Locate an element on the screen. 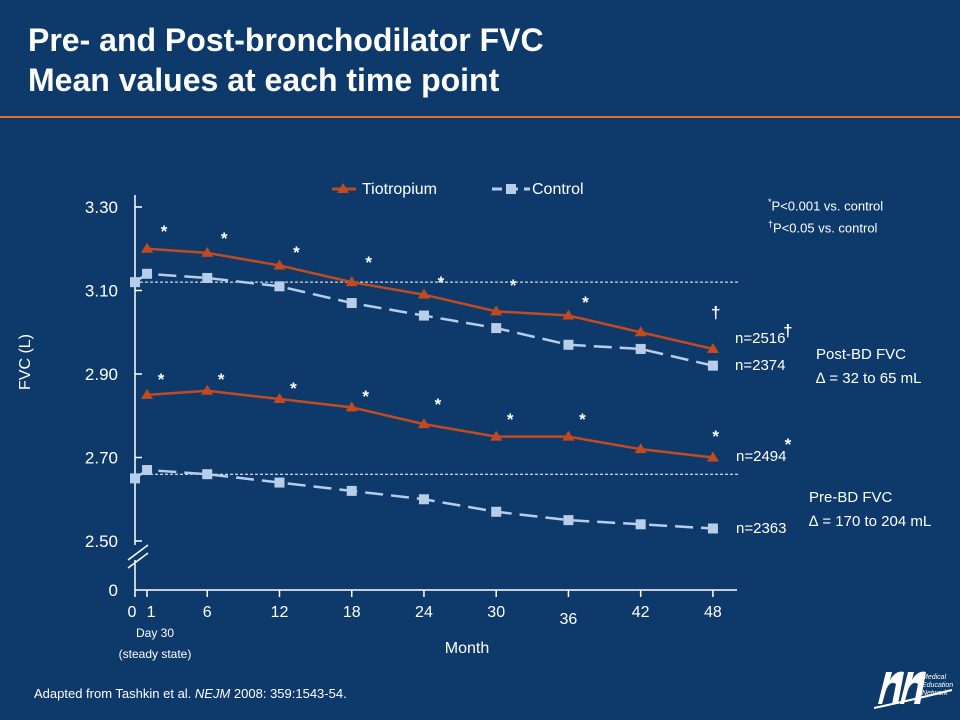 This screenshot has width=960, height=720. y-tick-label-zero: 0 is located at coordinates (113, 590).